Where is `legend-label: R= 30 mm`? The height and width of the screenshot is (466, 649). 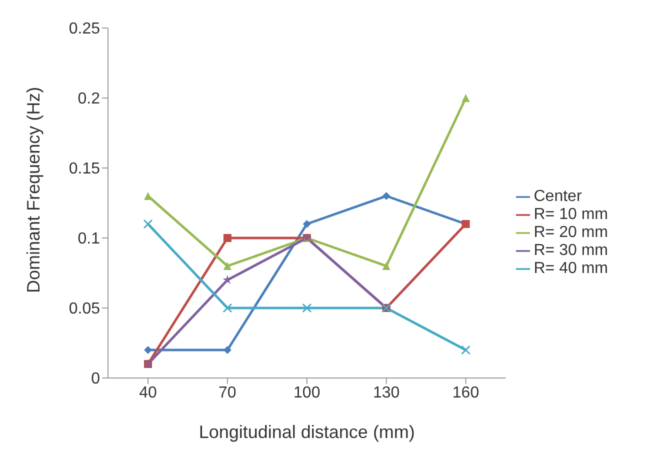 legend-label: R= 30 mm is located at coordinates (571, 250).